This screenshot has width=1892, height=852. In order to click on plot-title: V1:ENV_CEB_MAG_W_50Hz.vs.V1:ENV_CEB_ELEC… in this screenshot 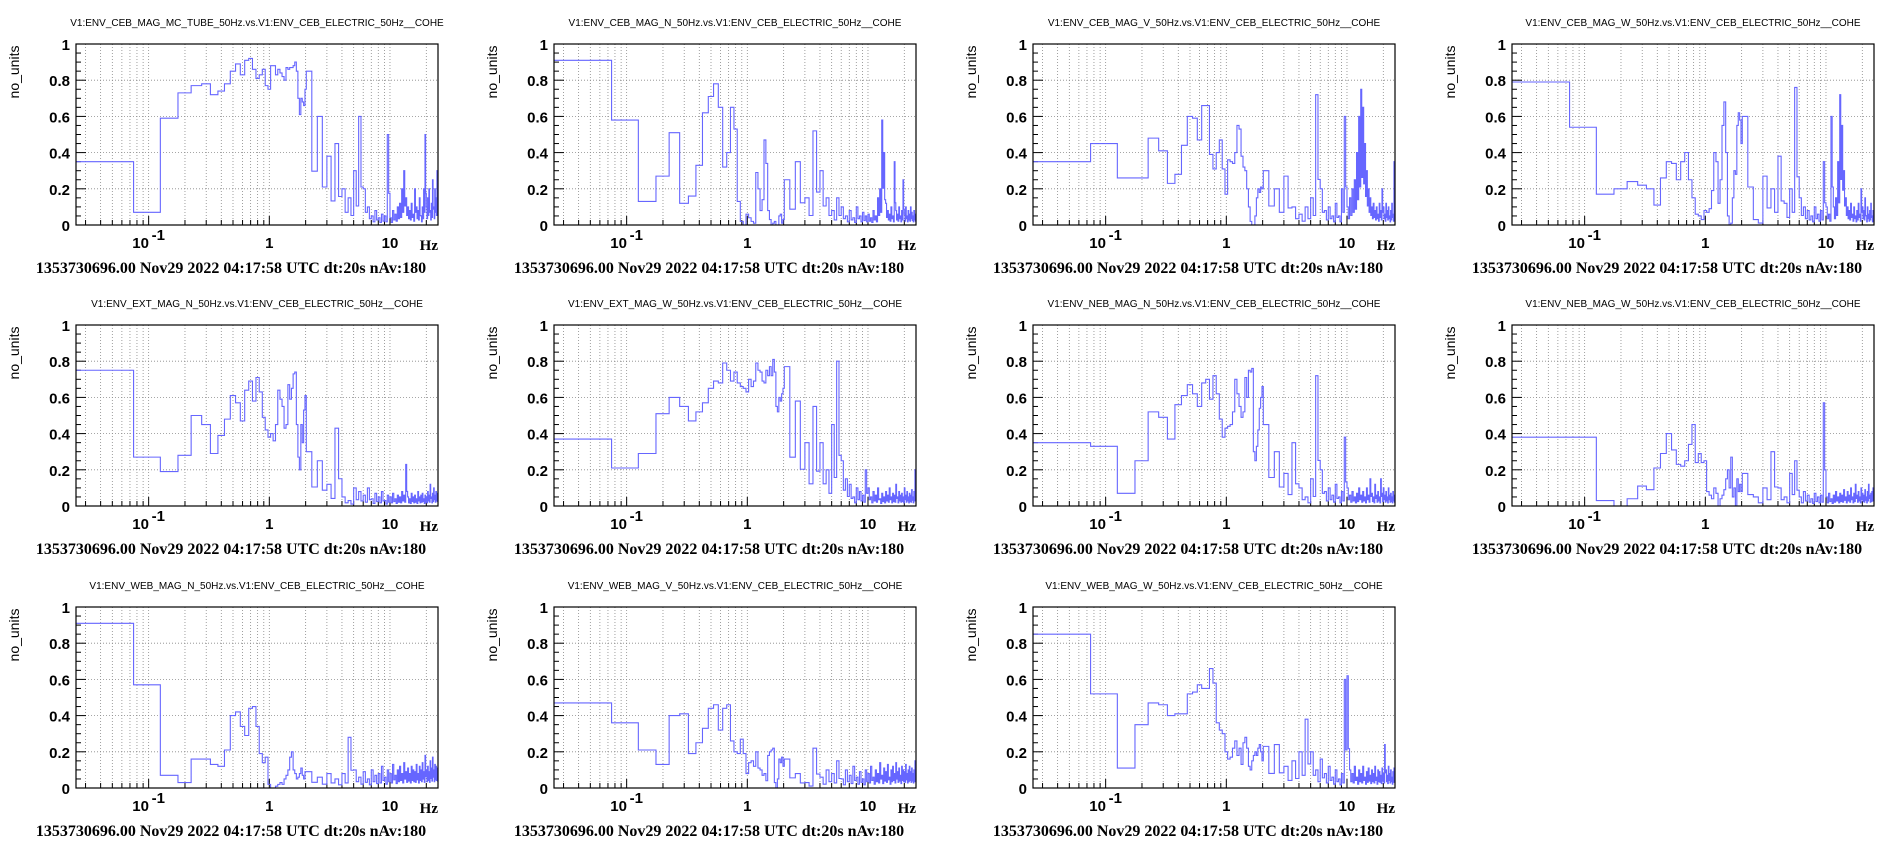, I will do `click(1692, 23)`.